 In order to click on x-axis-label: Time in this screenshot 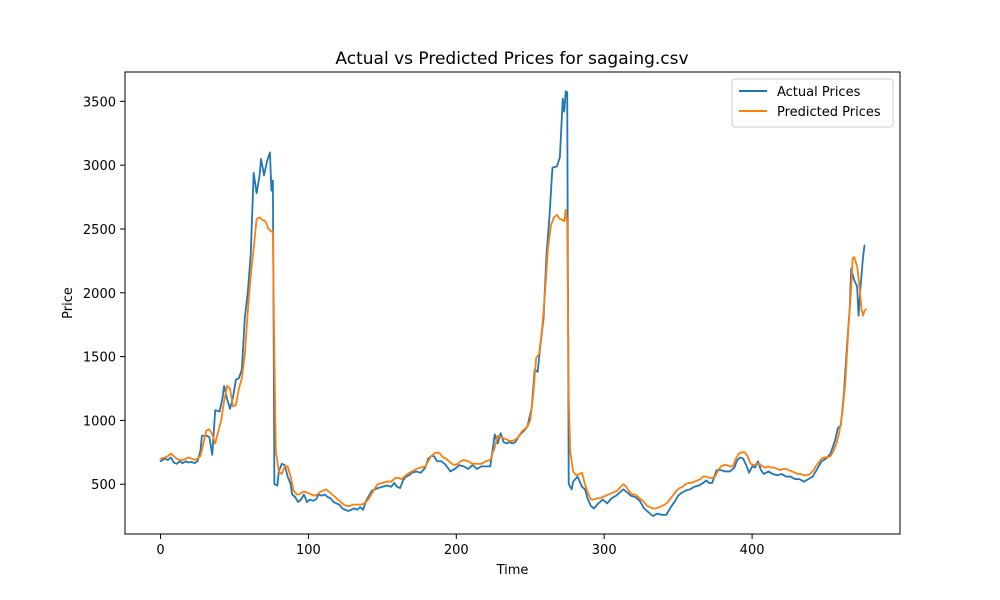, I will do `click(512, 570)`.